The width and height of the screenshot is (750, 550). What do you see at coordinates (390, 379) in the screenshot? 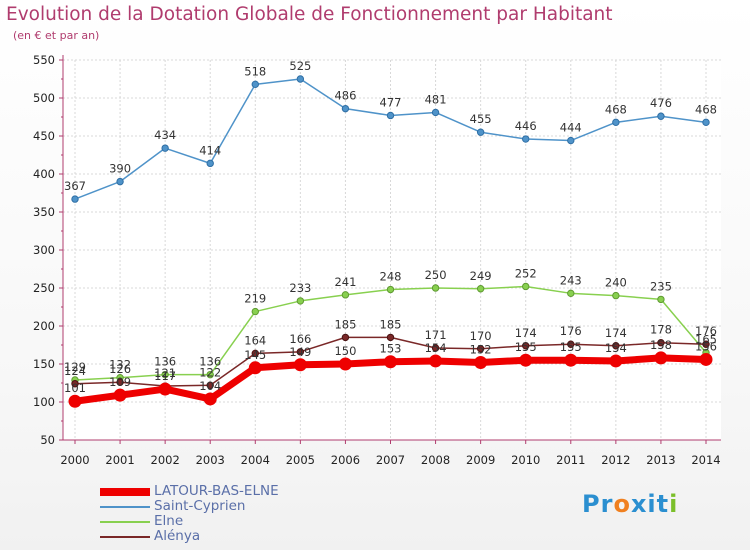
I see `series-latour-bas-elne` at bounding box center [390, 379].